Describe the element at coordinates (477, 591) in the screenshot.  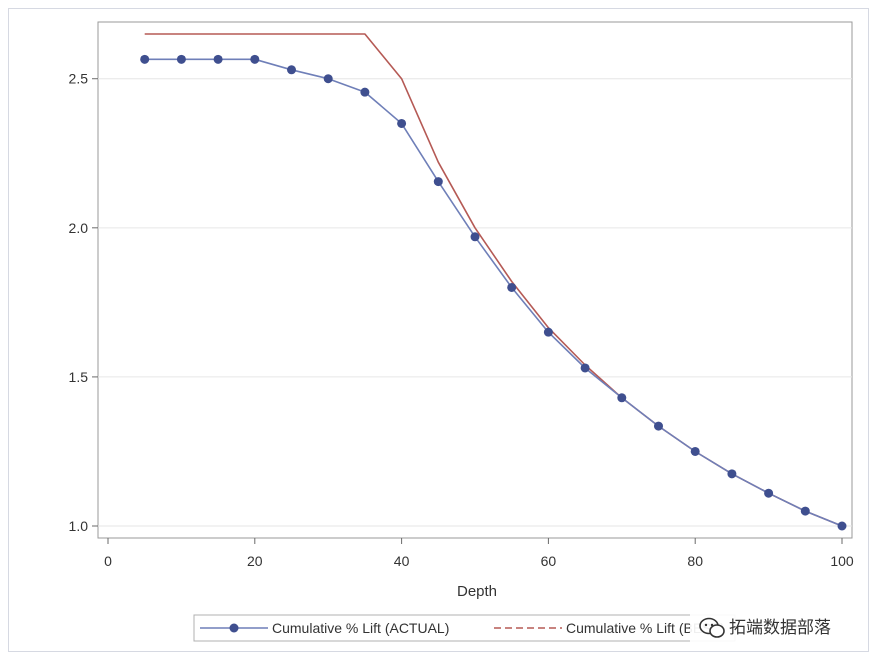
I see `x-axis-title: Depth` at that location.